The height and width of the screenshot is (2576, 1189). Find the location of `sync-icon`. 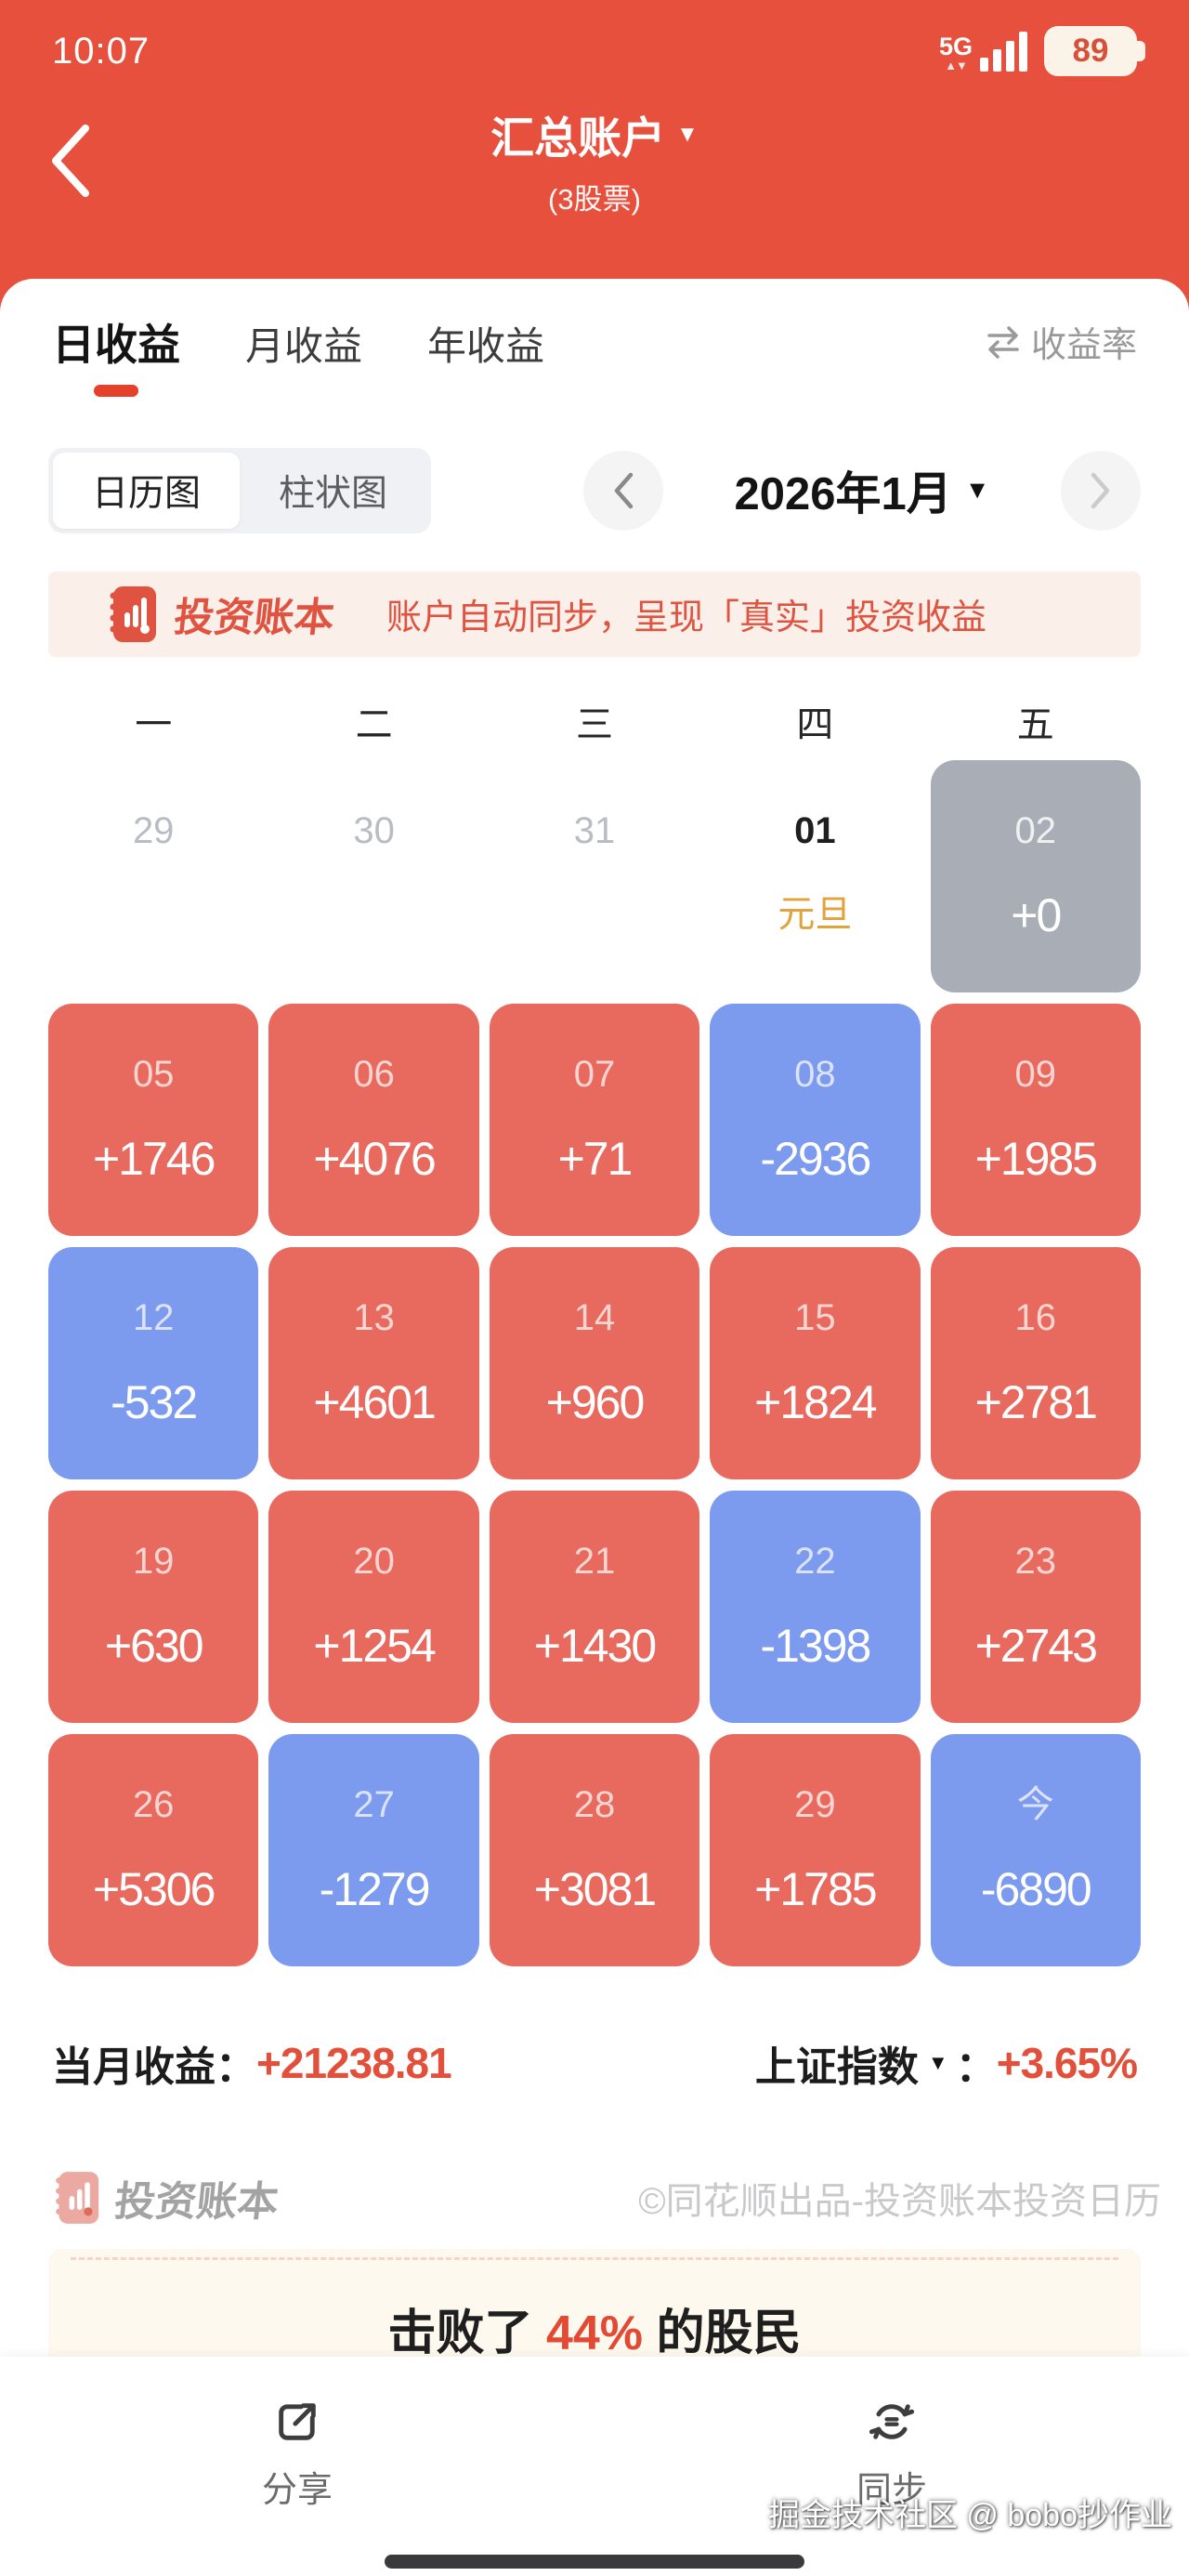

sync-icon is located at coordinates (892, 2422).